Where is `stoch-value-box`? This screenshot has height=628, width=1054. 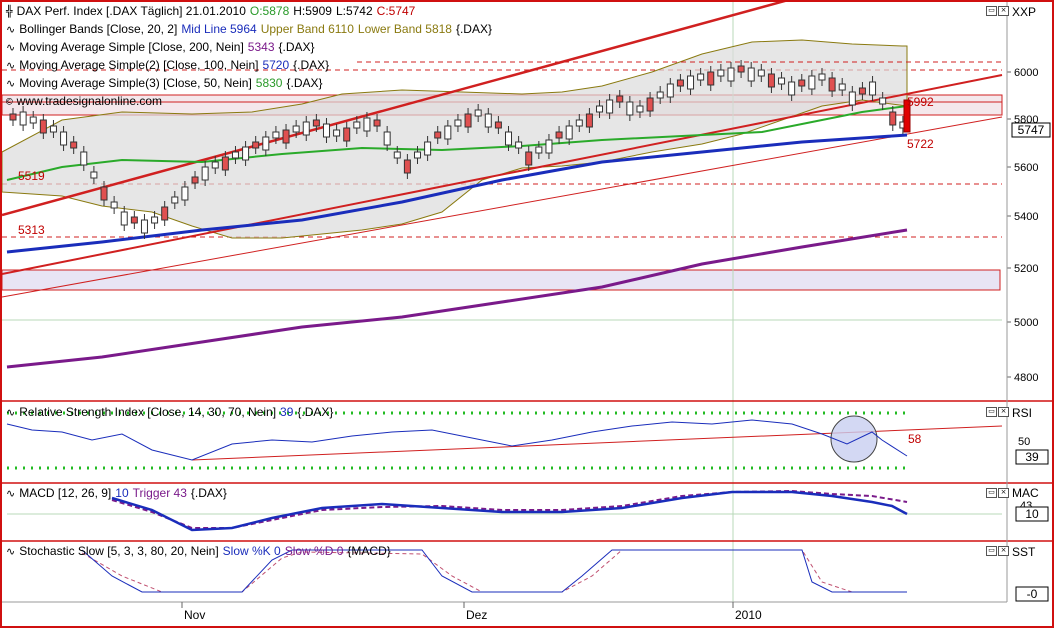 stoch-value-box is located at coordinates (1032, 594).